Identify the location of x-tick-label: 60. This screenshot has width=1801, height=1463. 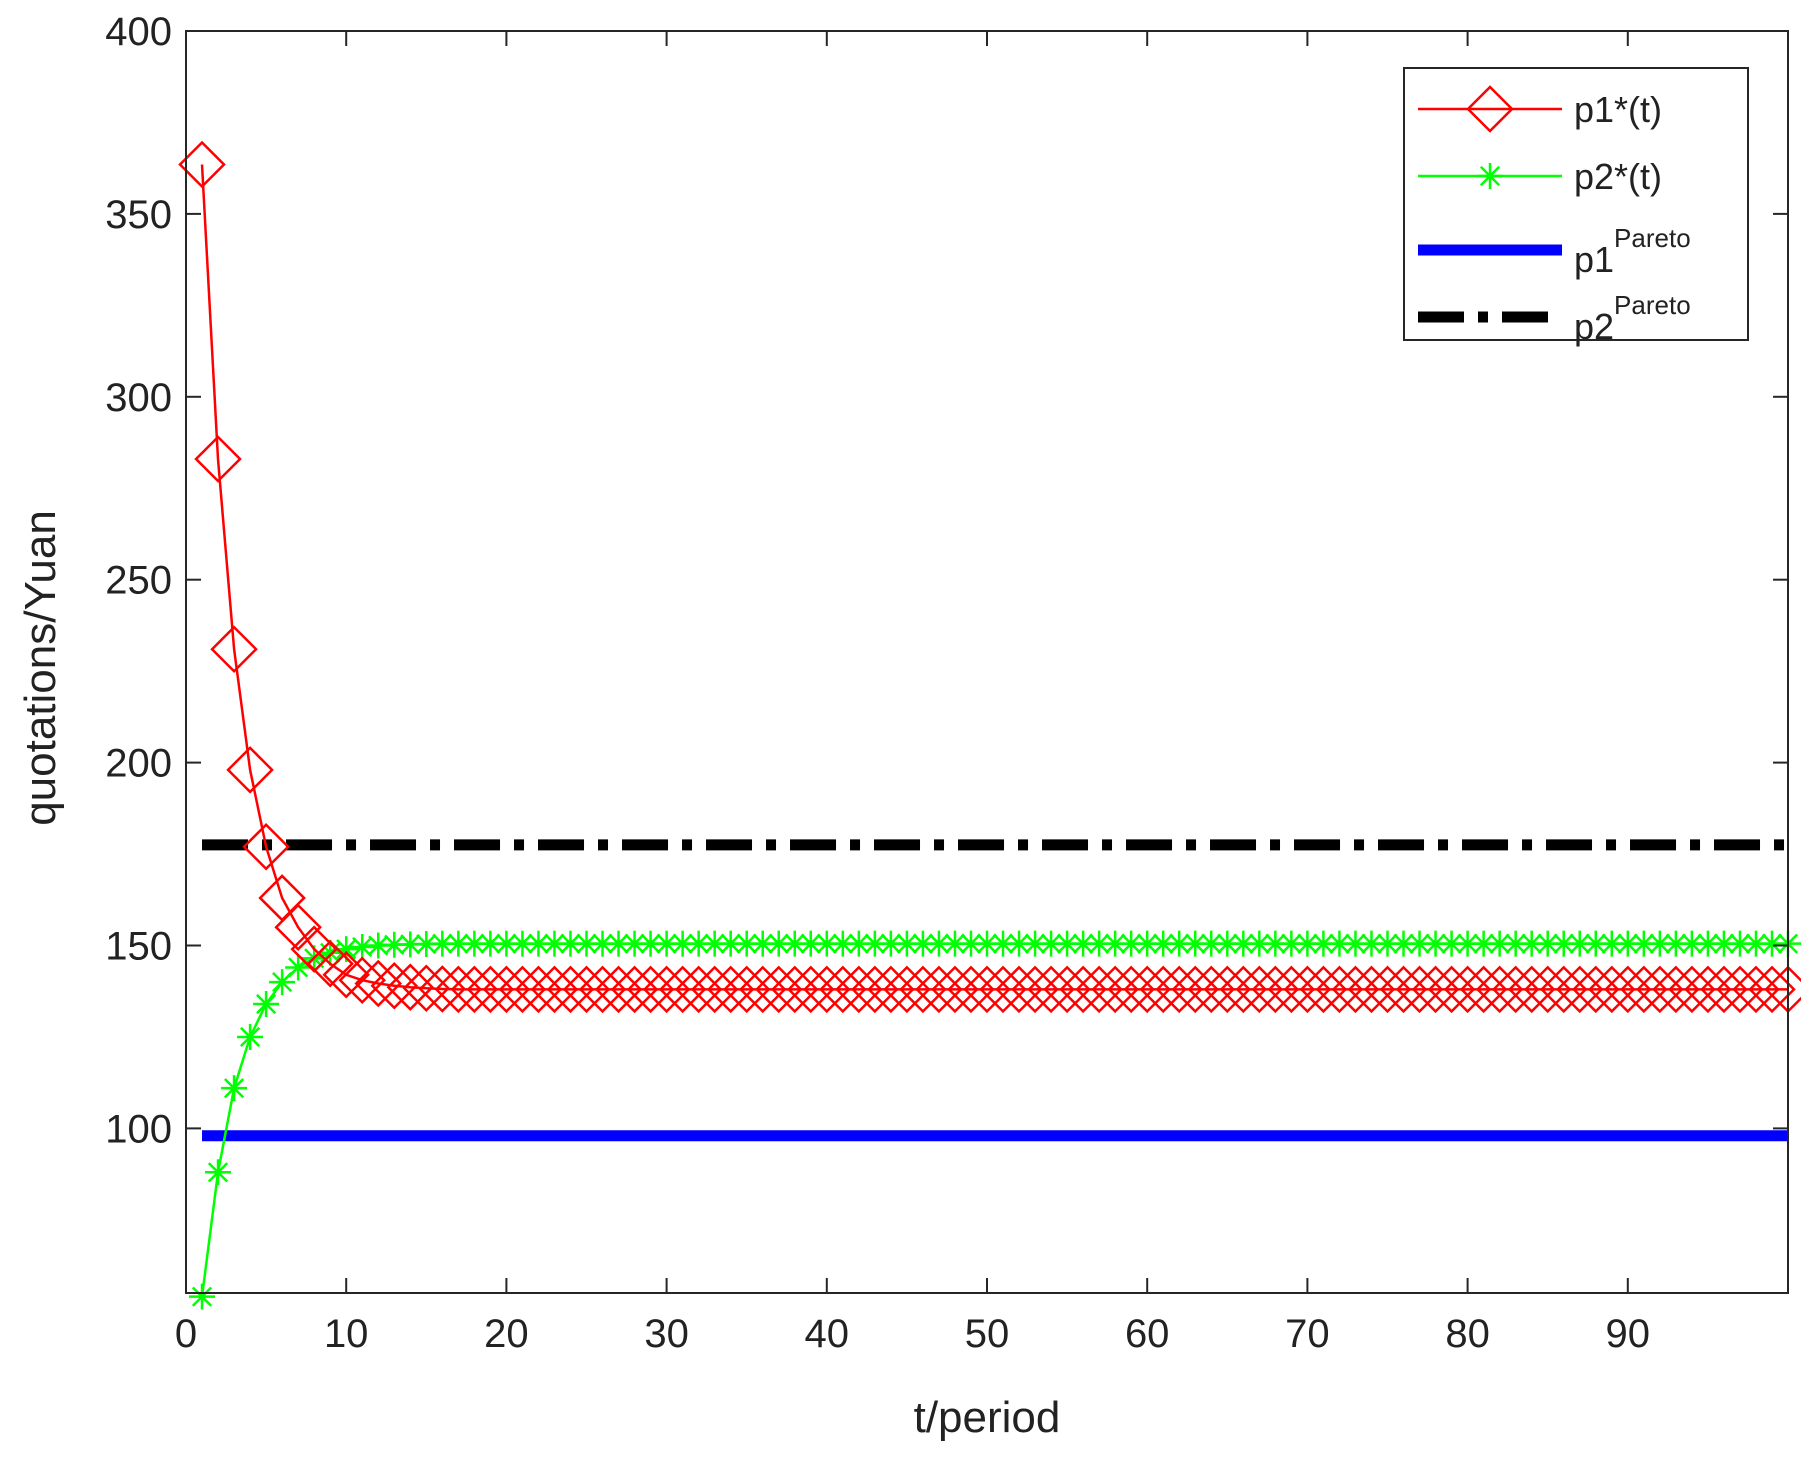
(1147, 1334).